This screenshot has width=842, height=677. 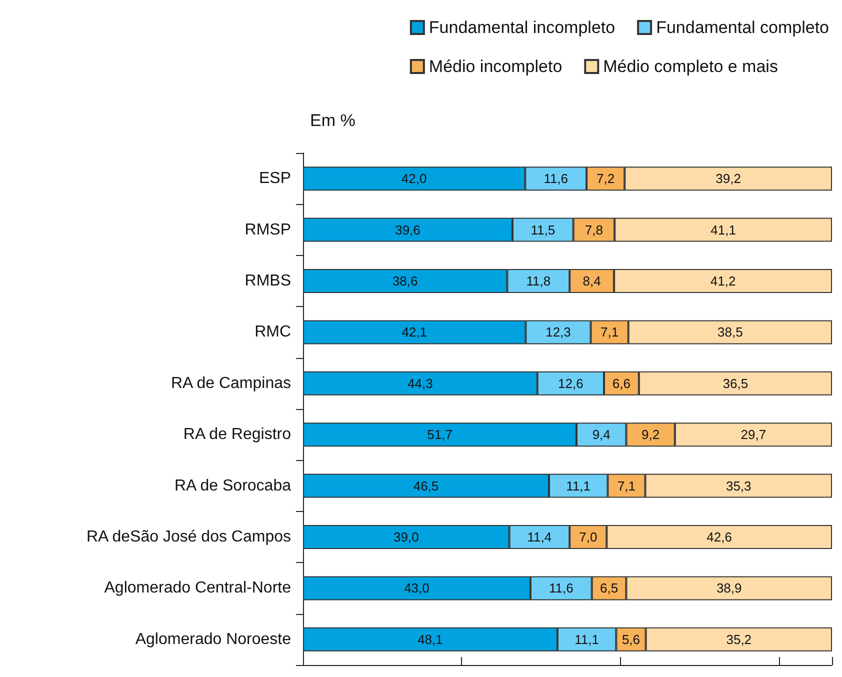 What do you see at coordinates (621, 383) in the screenshot?
I see `data-label: 6,6` at bounding box center [621, 383].